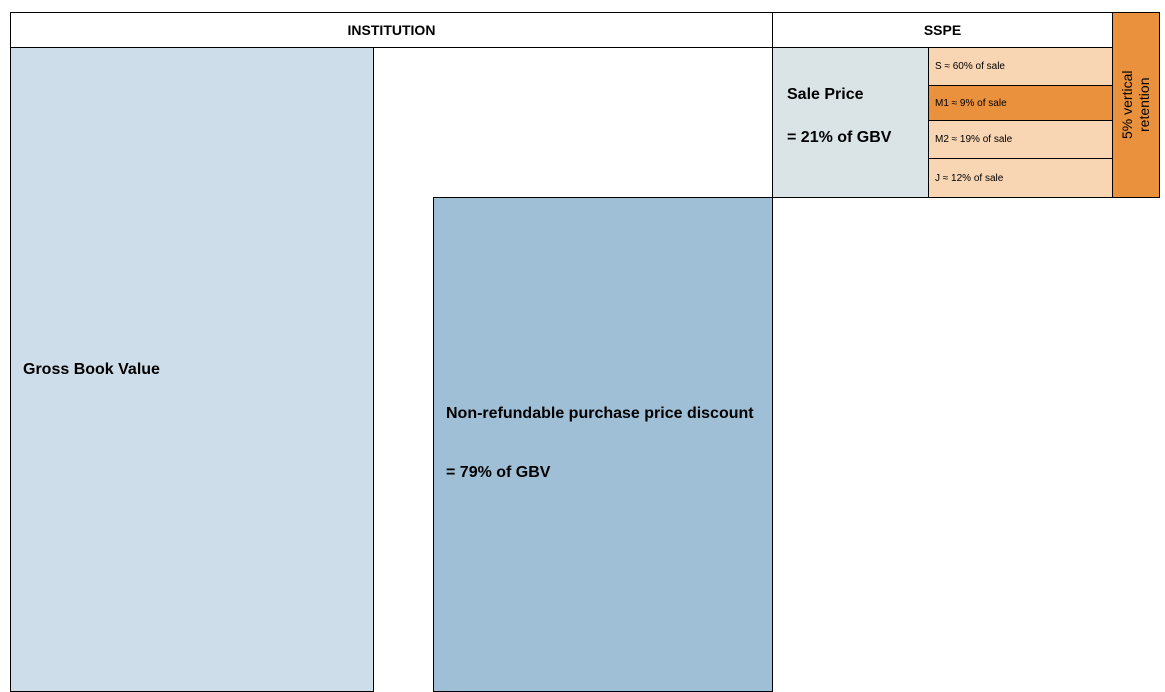 This screenshot has width=1165, height=692. I want to click on tranche: M1 ≈ 9% of sale, so click(1020, 103).